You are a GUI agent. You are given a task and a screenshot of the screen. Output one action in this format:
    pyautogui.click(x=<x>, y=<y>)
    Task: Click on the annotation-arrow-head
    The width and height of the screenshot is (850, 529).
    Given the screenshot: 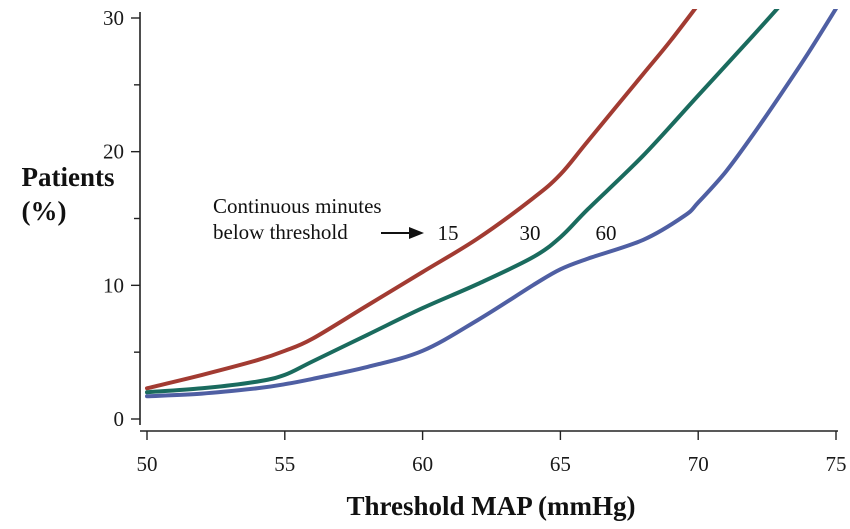 What is the action you would take?
    pyautogui.click(x=416, y=233)
    